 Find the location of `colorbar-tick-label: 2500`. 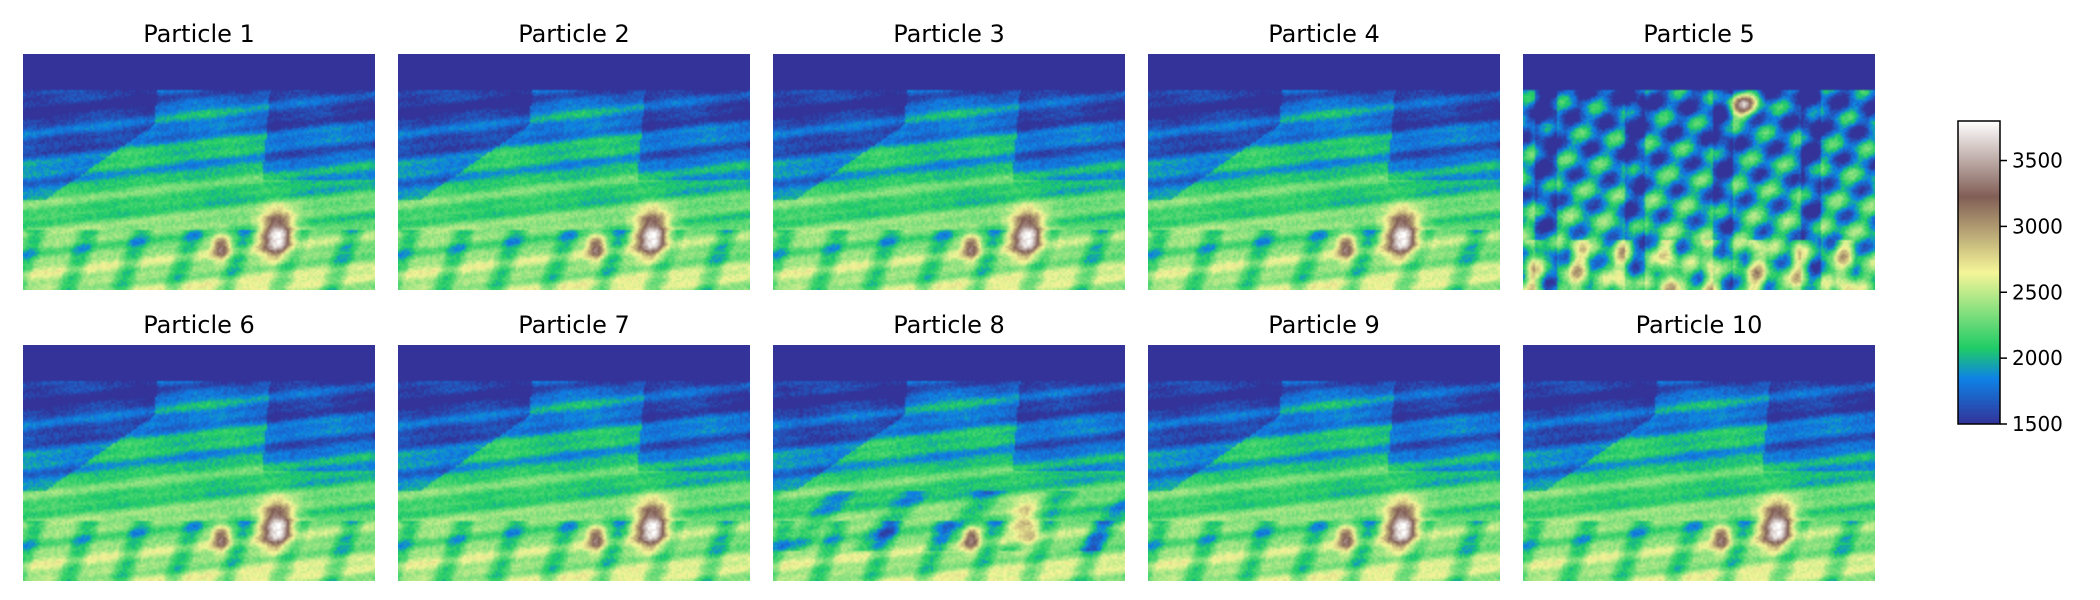

colorbar-tick-label: 2500 is located at coordinates (2037, 292).